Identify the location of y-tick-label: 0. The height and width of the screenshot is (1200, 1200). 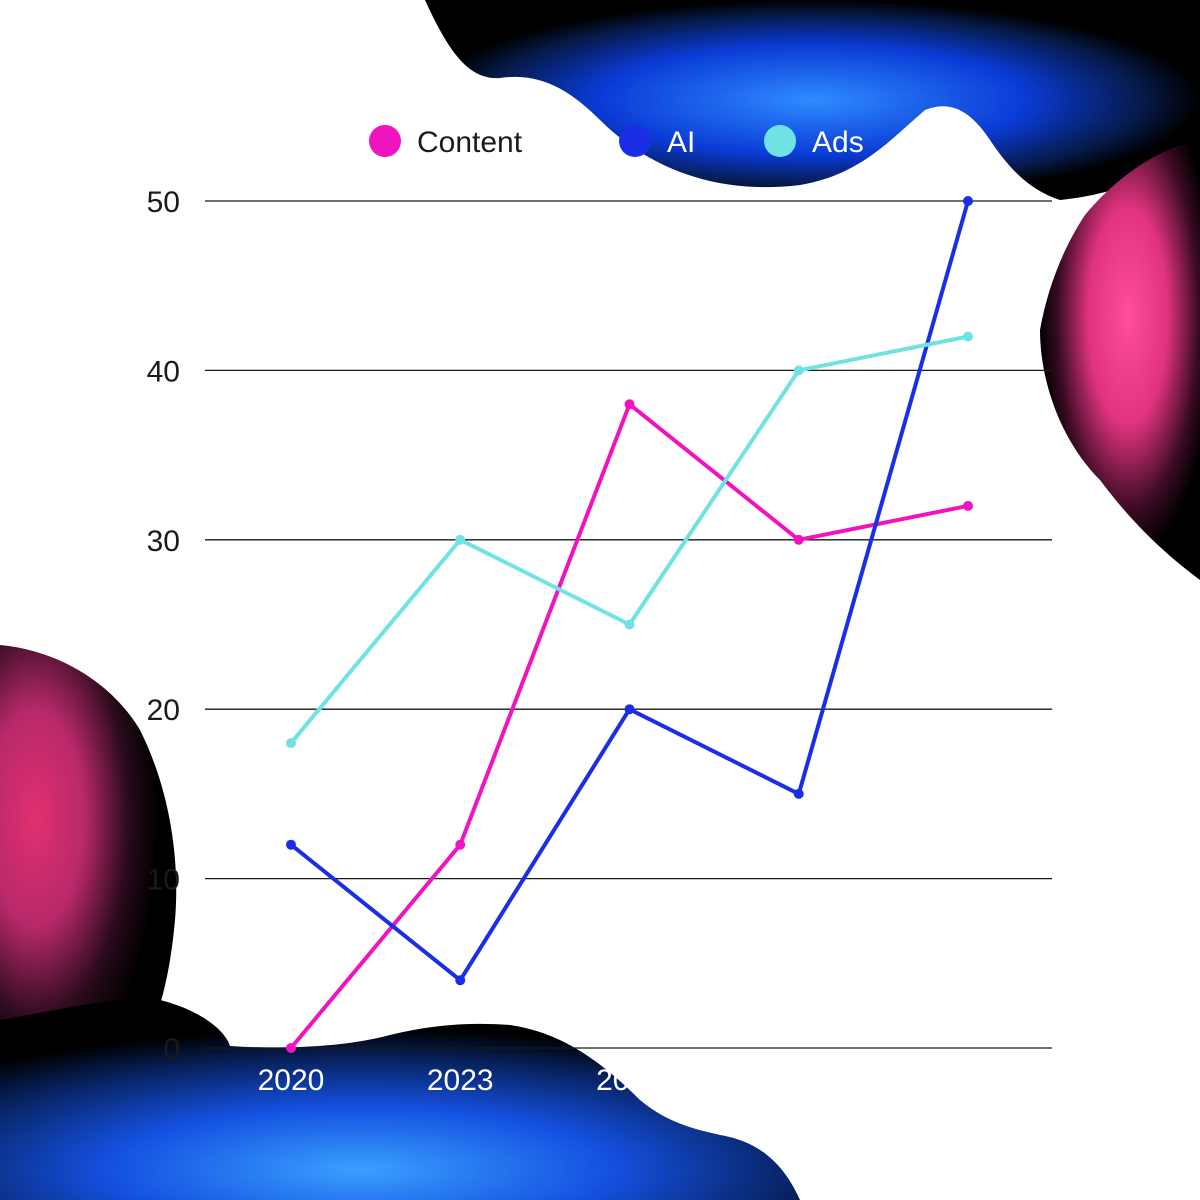
(171, 1049).